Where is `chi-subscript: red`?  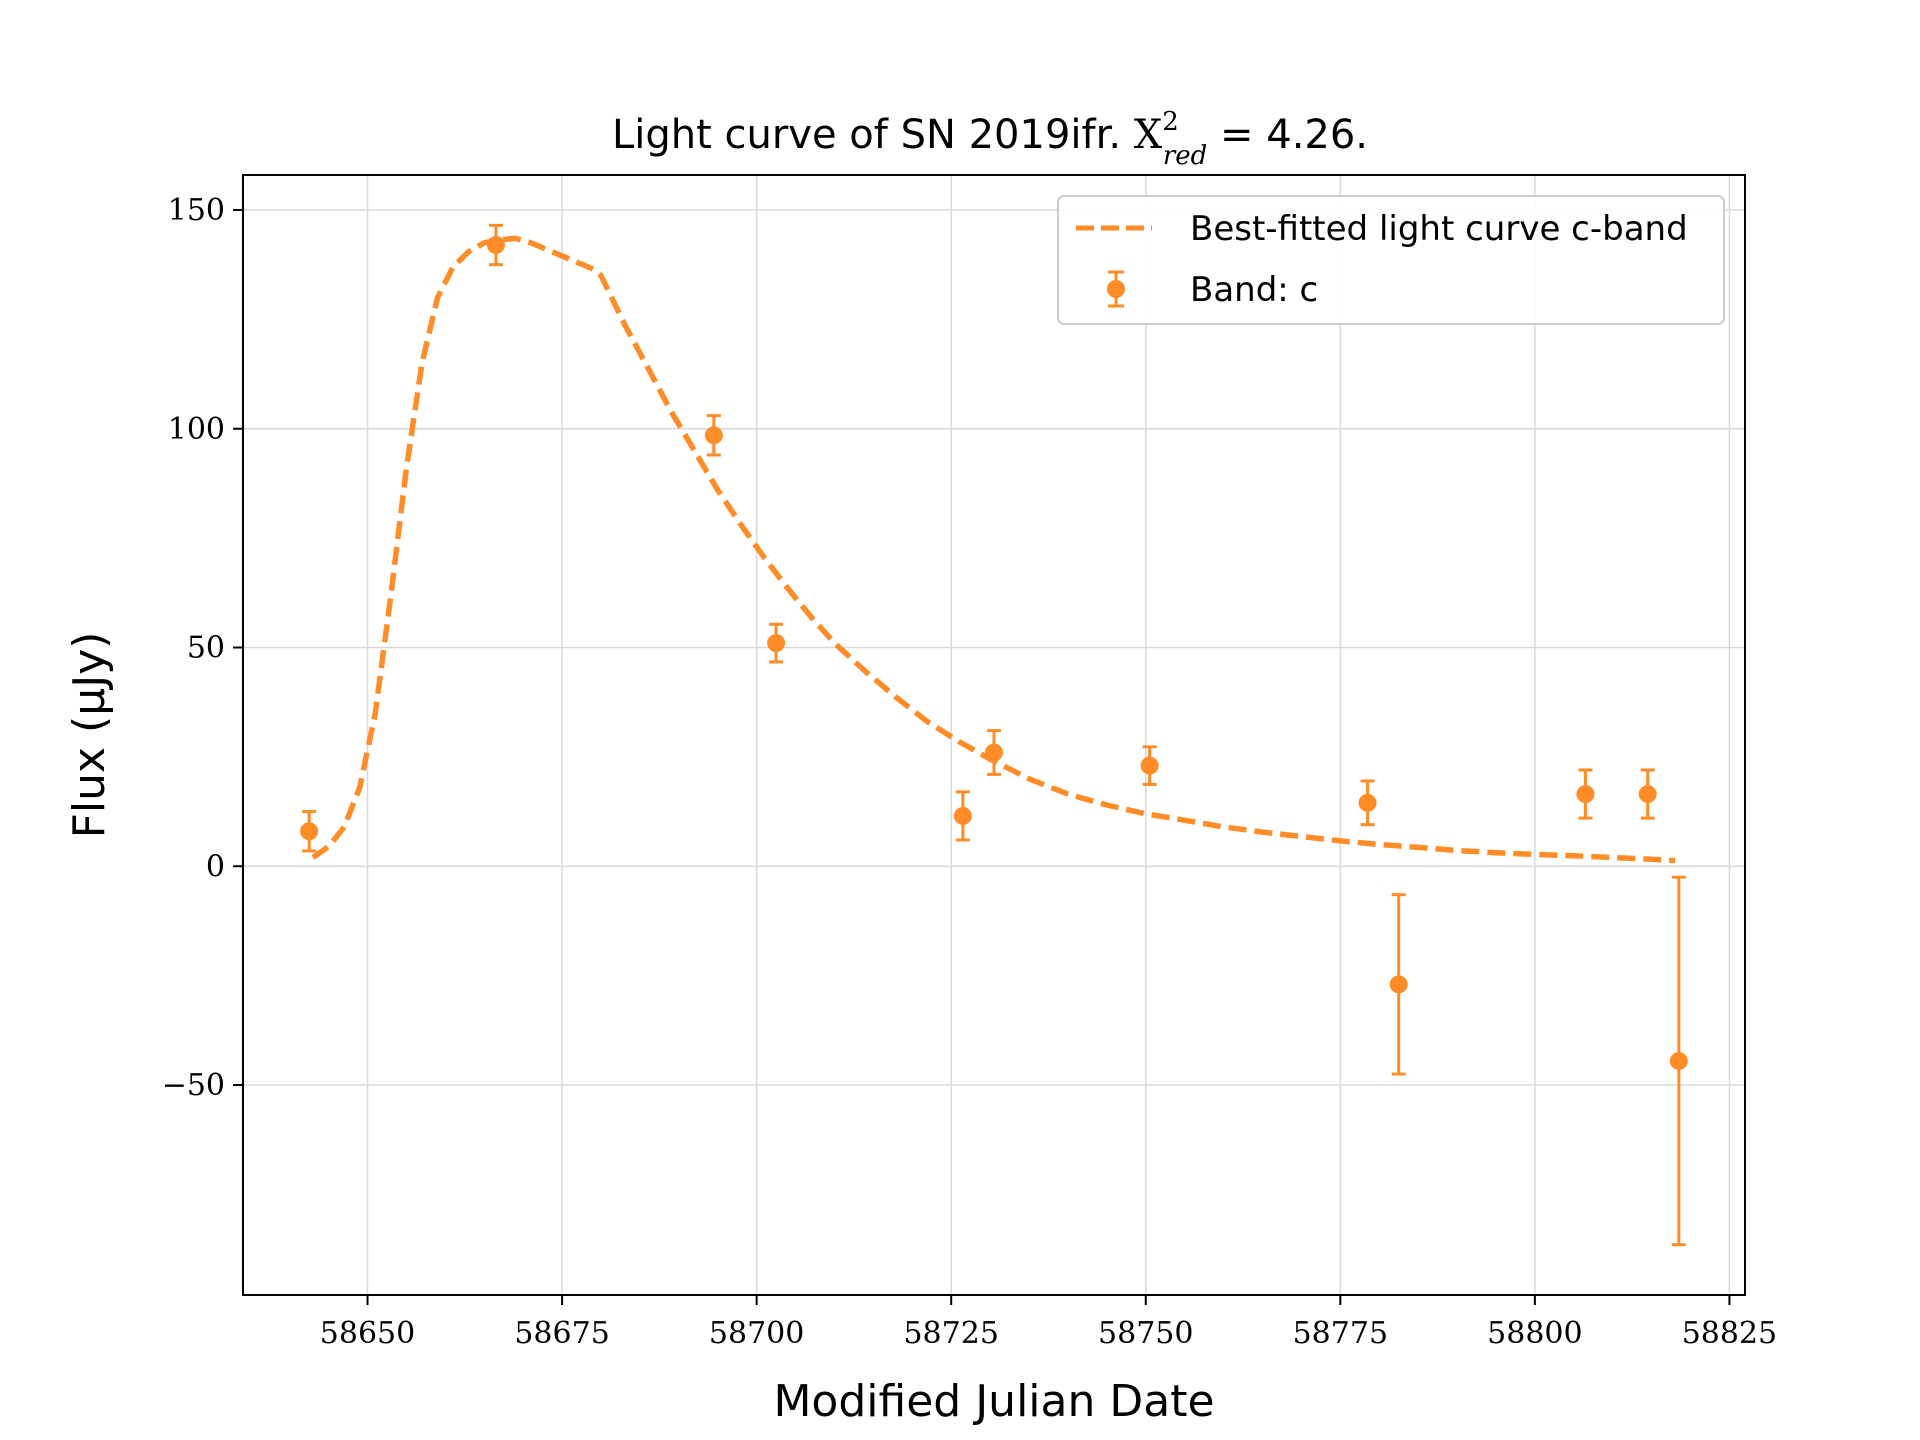
chi-subscript: red is located at coordinates (1185, 156).